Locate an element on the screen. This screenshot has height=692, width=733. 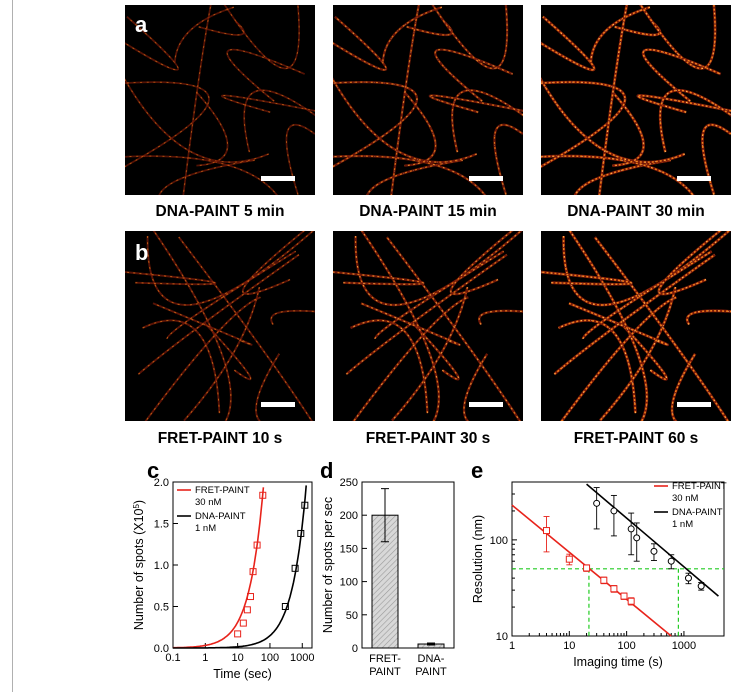
chart-e-fit-dna-paint is located at coordinates (652, 540).